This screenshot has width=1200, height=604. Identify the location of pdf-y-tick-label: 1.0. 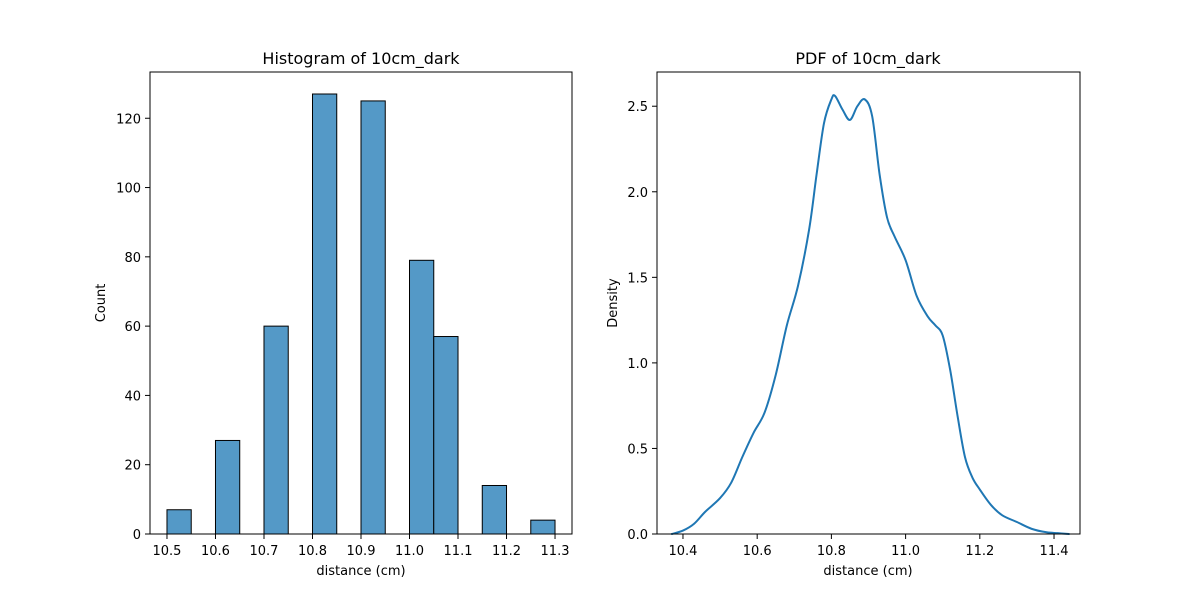
(637, 364).